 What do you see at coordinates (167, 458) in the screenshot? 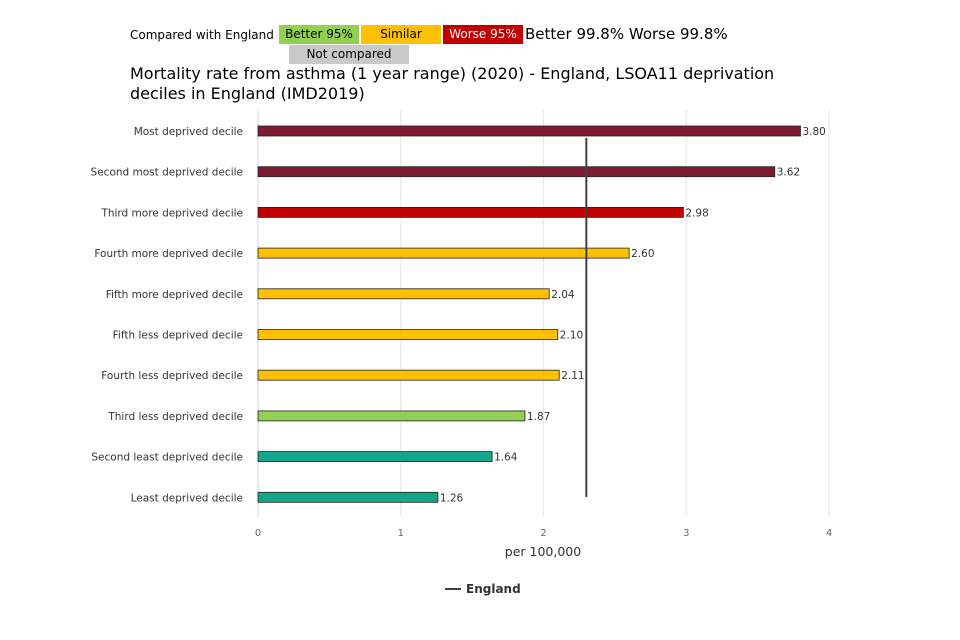
I see `category-label: Second least deprived decile` at bounding box center [167, 458].